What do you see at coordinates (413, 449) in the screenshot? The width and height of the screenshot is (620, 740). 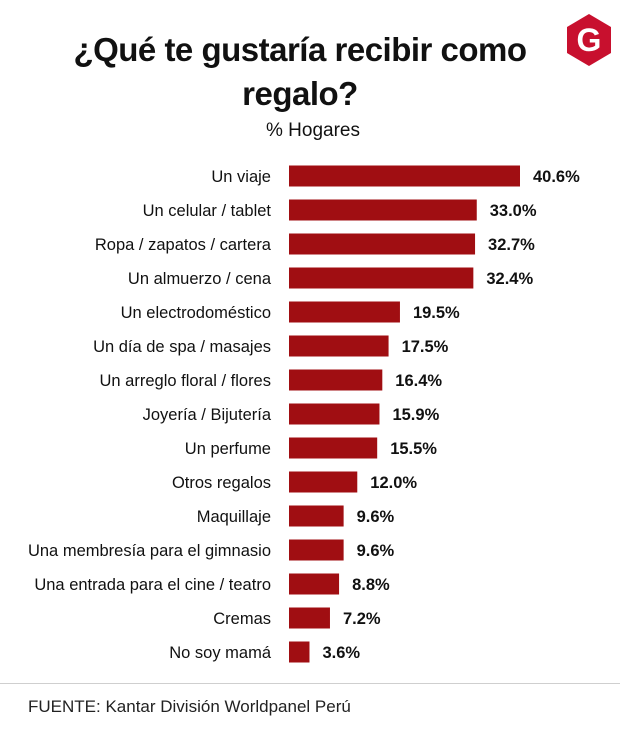 I see `value-label: 15.5%` at bounding box center [413, 449].